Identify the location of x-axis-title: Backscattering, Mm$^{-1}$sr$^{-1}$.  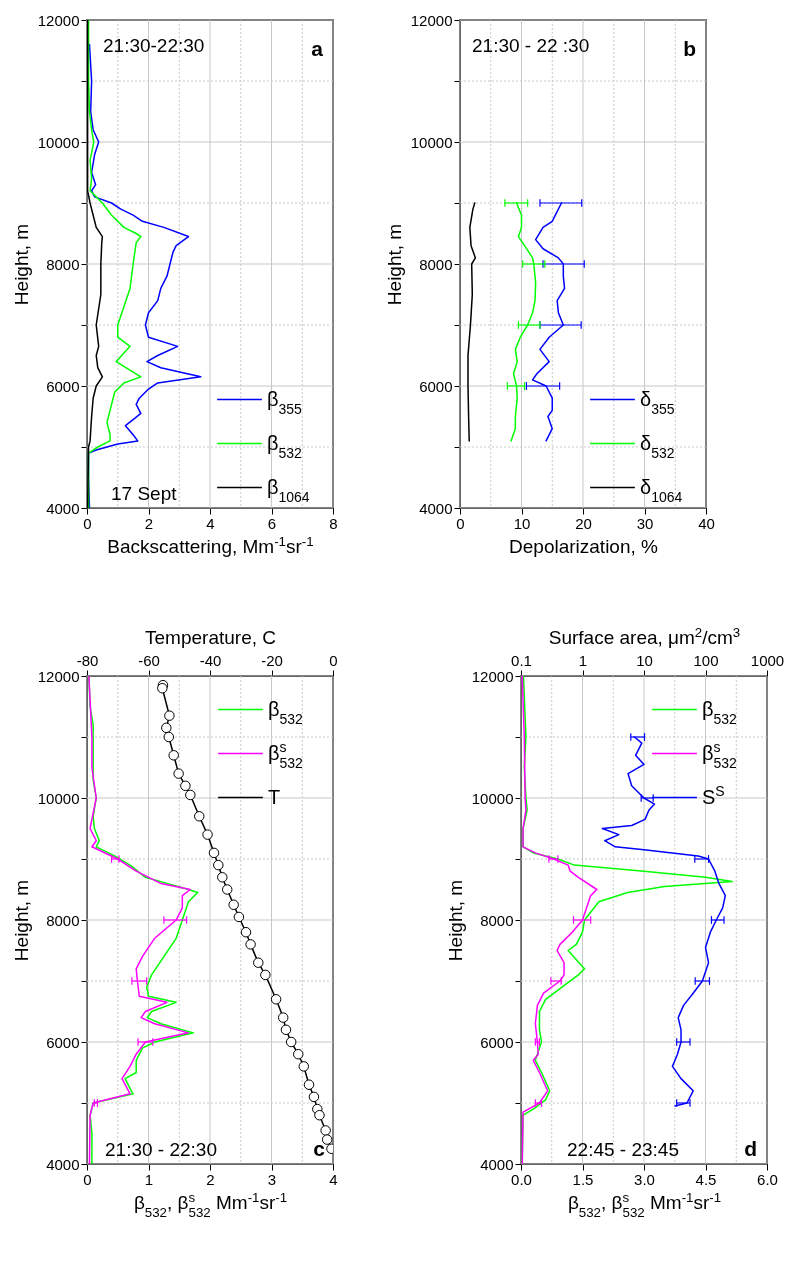
(210, 545).